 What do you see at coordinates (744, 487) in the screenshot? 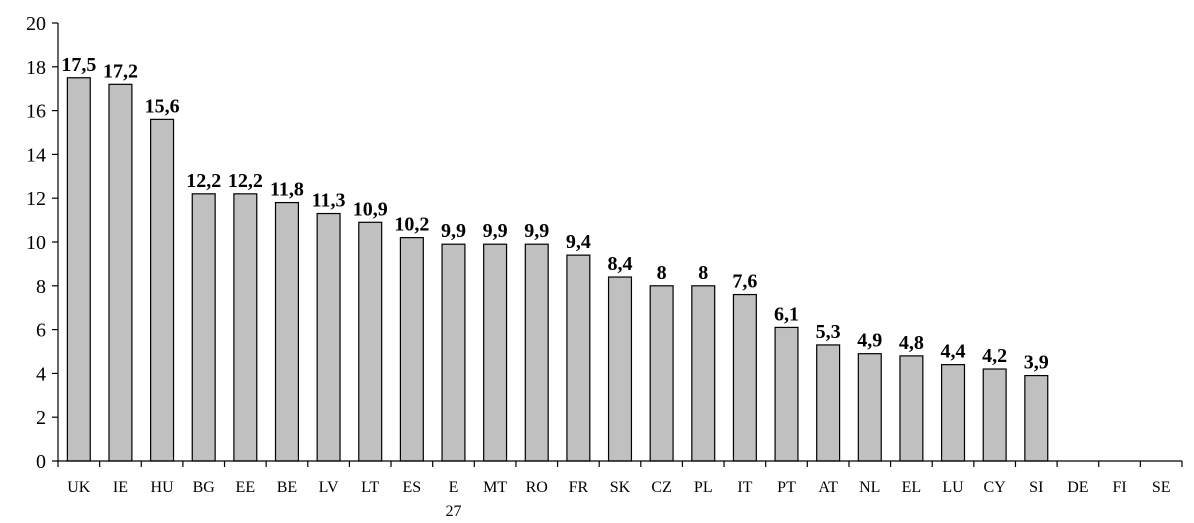
I see `x-tick-label: IT` at bounding box center [744, 487].